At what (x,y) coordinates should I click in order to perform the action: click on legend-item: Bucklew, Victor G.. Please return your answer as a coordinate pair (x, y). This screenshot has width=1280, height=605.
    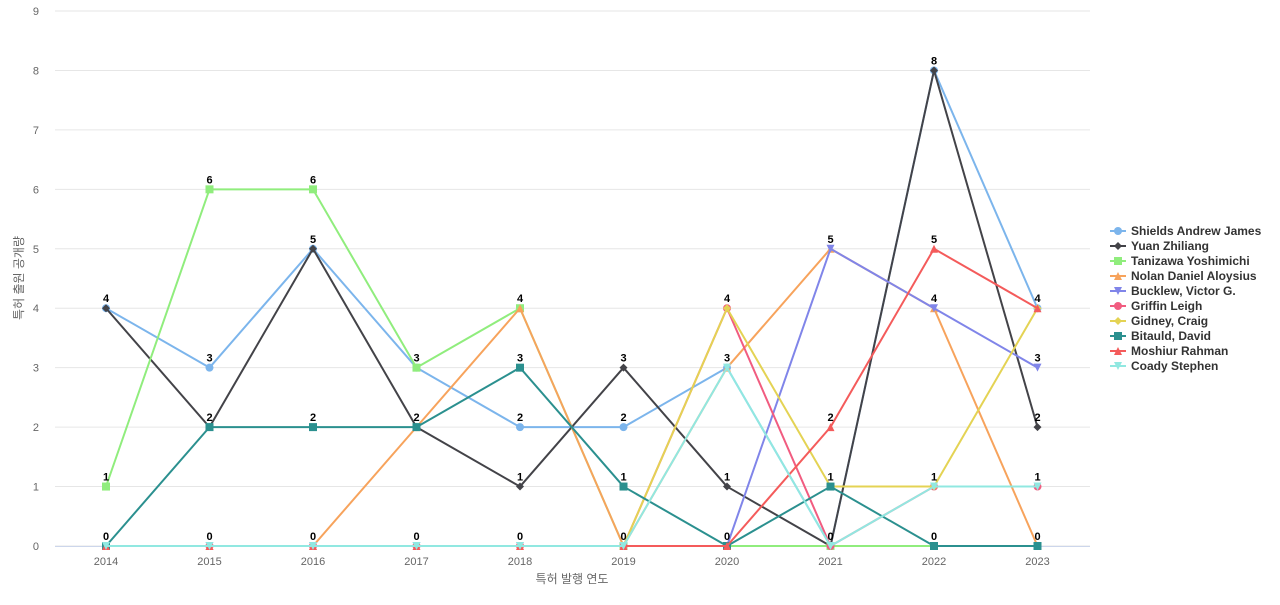
    Looking at the image, I should click on (1173, 291).